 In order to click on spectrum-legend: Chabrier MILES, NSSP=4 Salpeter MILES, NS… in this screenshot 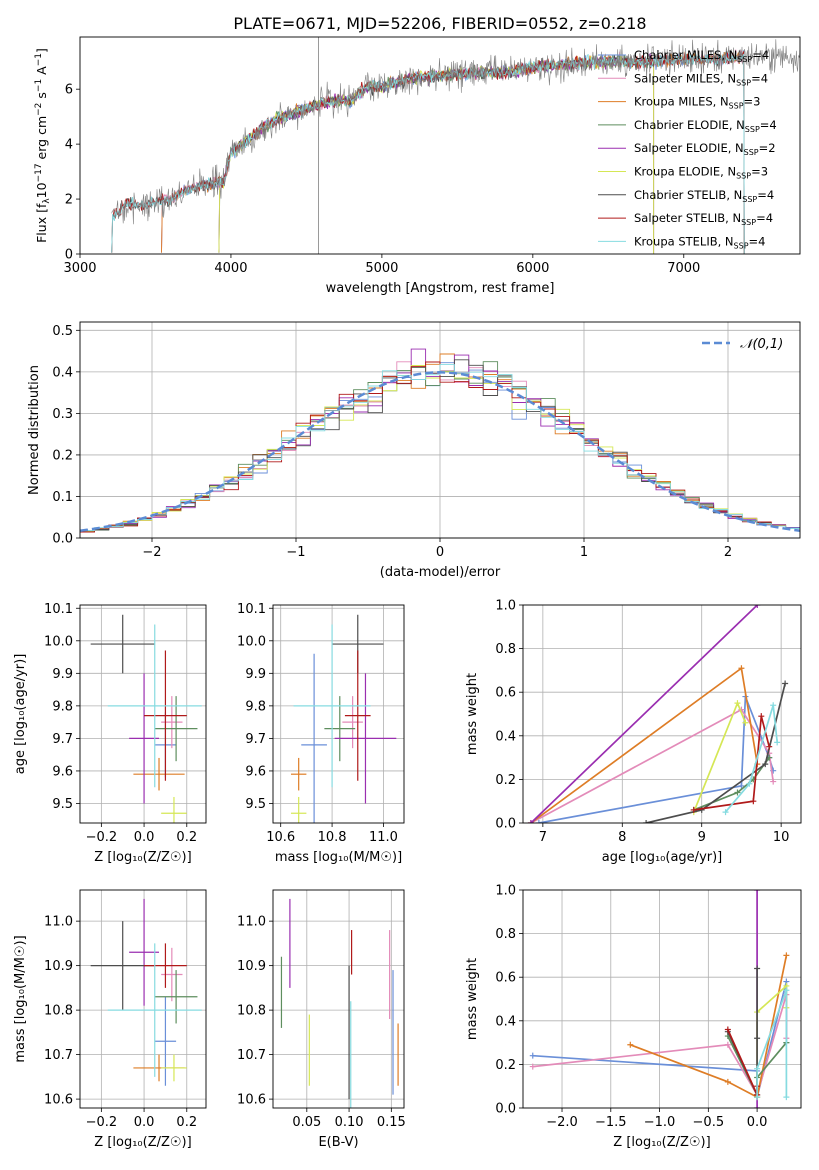, I will do `click(687, 149)`.